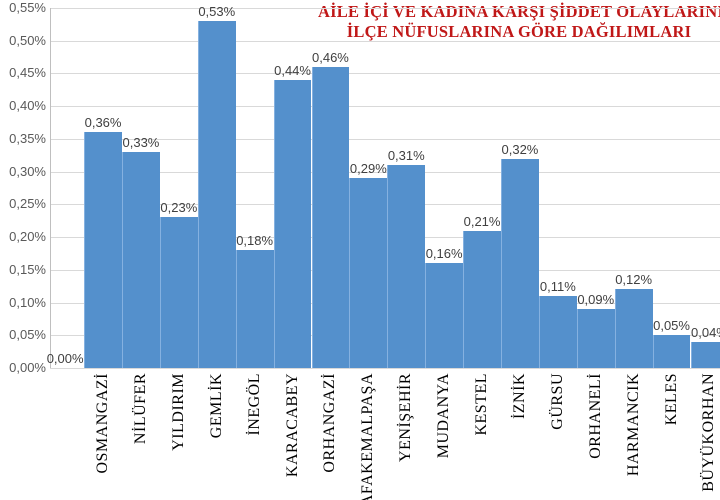 Image resolution: width=720 pixels, height=500 pixels. What do you see at coordinates (103, 123) in the screenshot?
I see `bar-value-label: 0,36%` at bounding box center [103, 123].